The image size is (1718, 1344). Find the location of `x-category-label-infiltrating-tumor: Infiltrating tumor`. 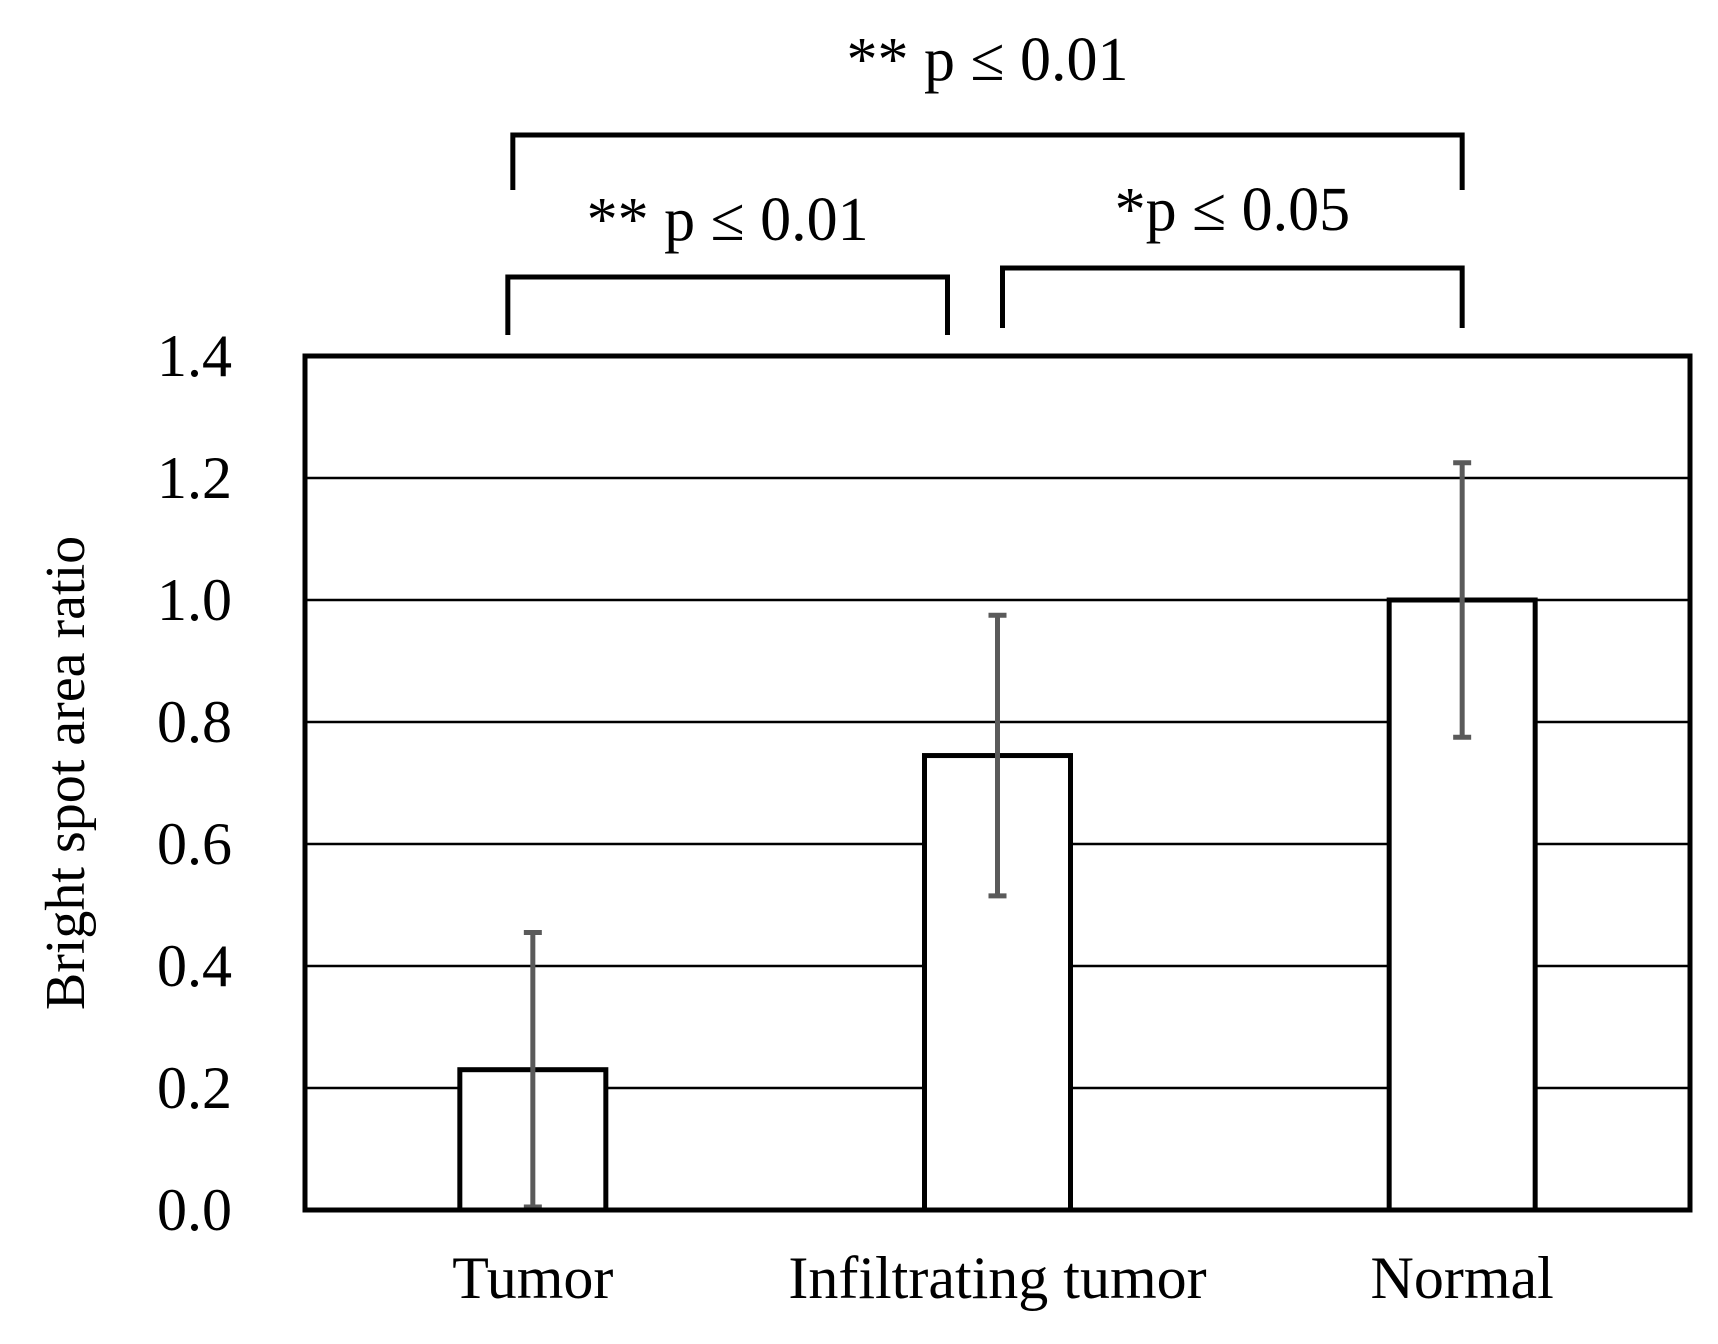

x-category-label-infiltrating-tumor: Infiltrating tumor is located at coordinates (997, 1278).